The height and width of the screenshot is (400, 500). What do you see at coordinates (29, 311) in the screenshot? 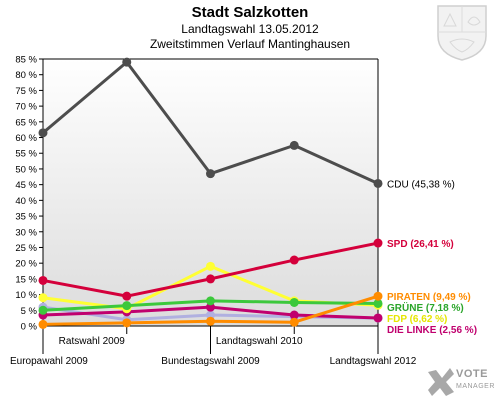
I see `y-tick-label: 5 %` at bounding box center [29, 311].